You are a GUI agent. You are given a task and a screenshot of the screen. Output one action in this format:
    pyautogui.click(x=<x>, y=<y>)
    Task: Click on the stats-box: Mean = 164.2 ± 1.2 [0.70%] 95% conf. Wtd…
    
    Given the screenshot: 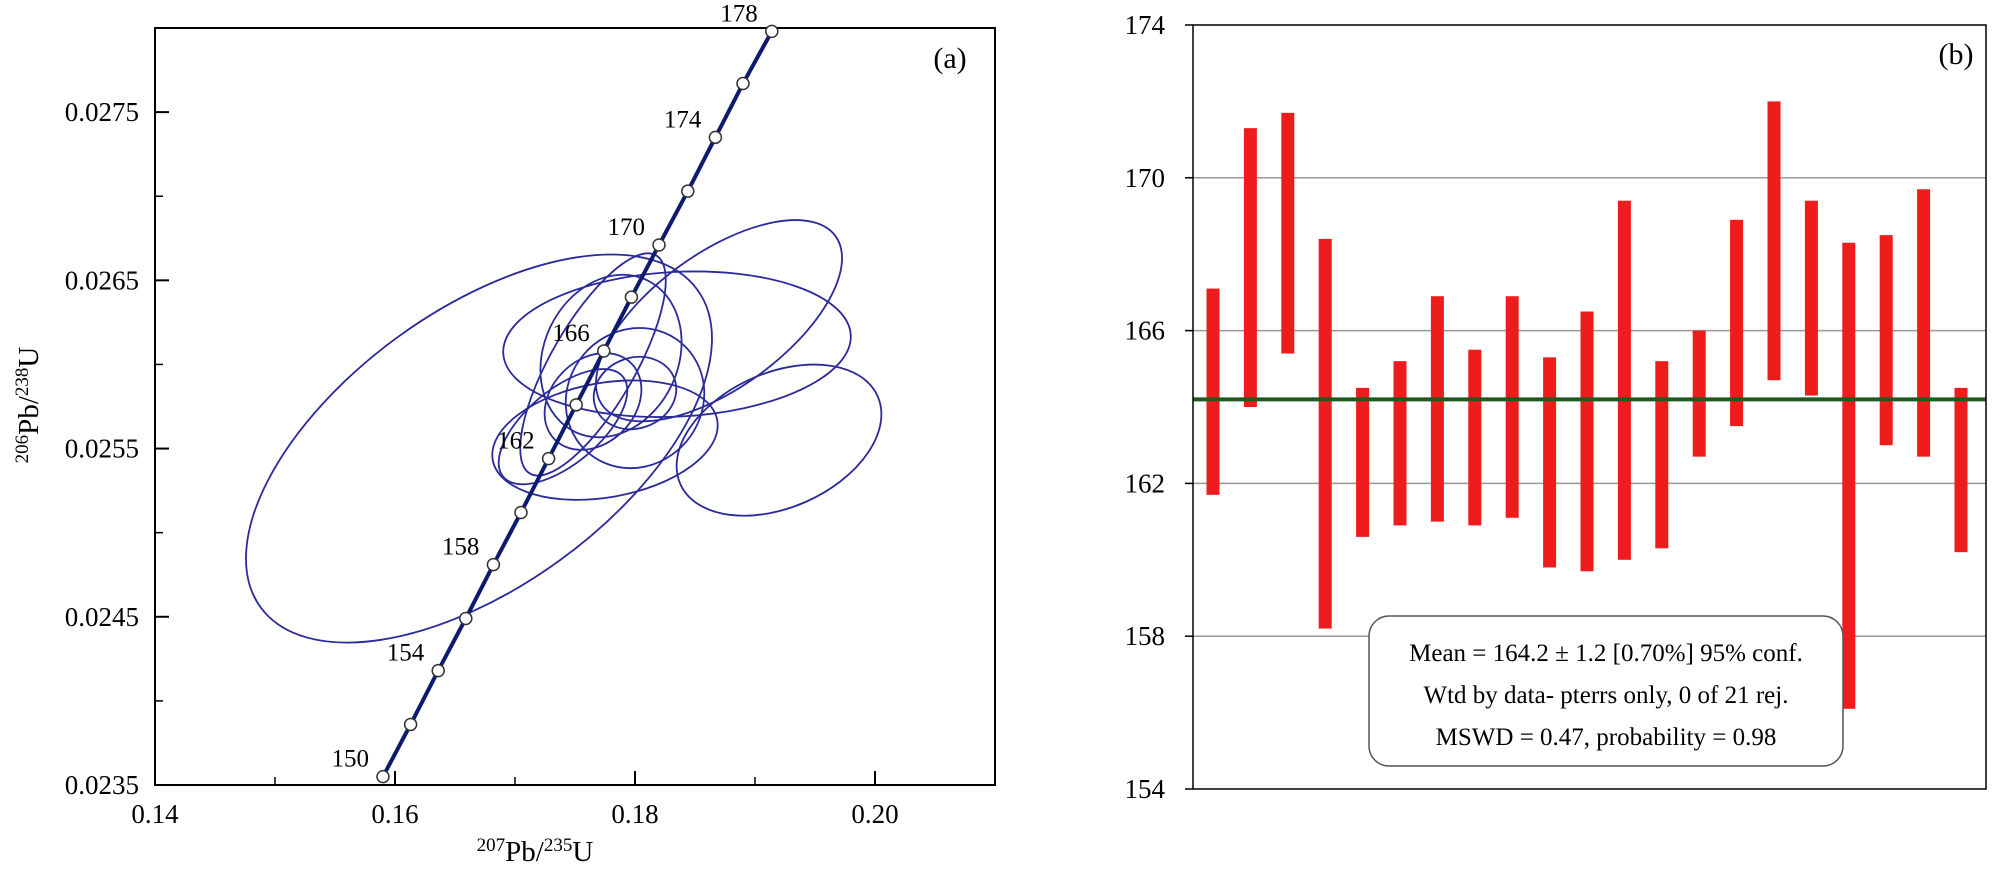 What is the action you would take?
    pyautogui.click(x=1606, y=691)
    